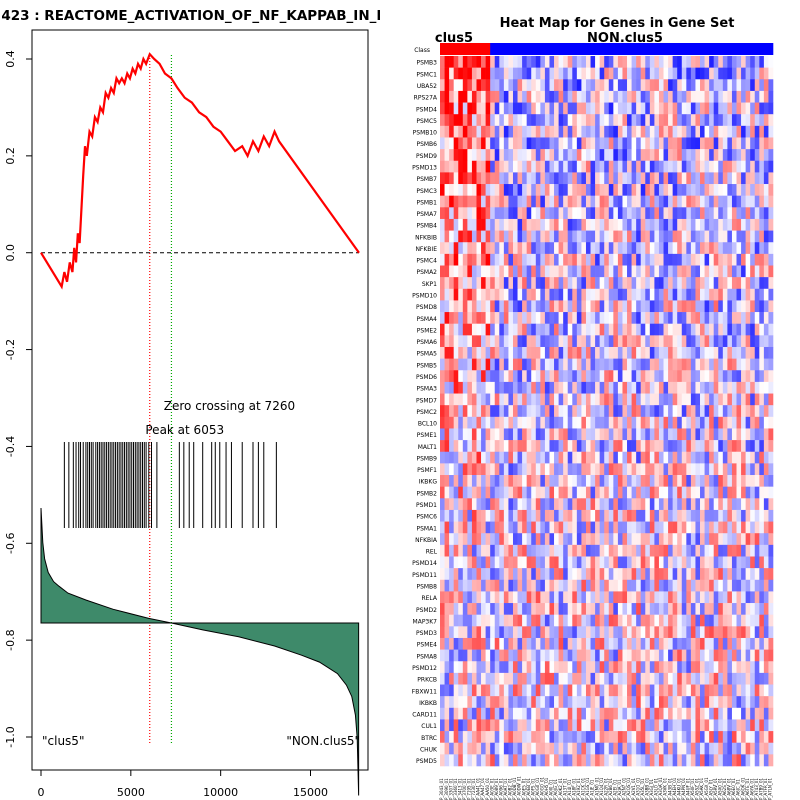  Describe the element at coordinates (747, 789) in the screenshot. I see `sample-label: P_A6TE_01` at that location.